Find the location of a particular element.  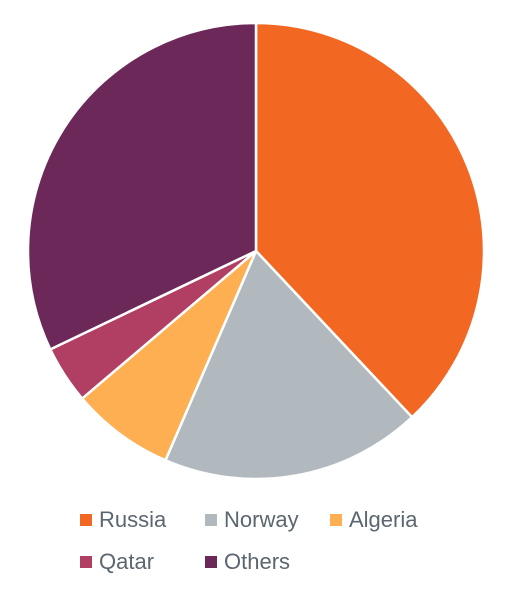

legend-label: Qatar is located at coordinates (126, 561).